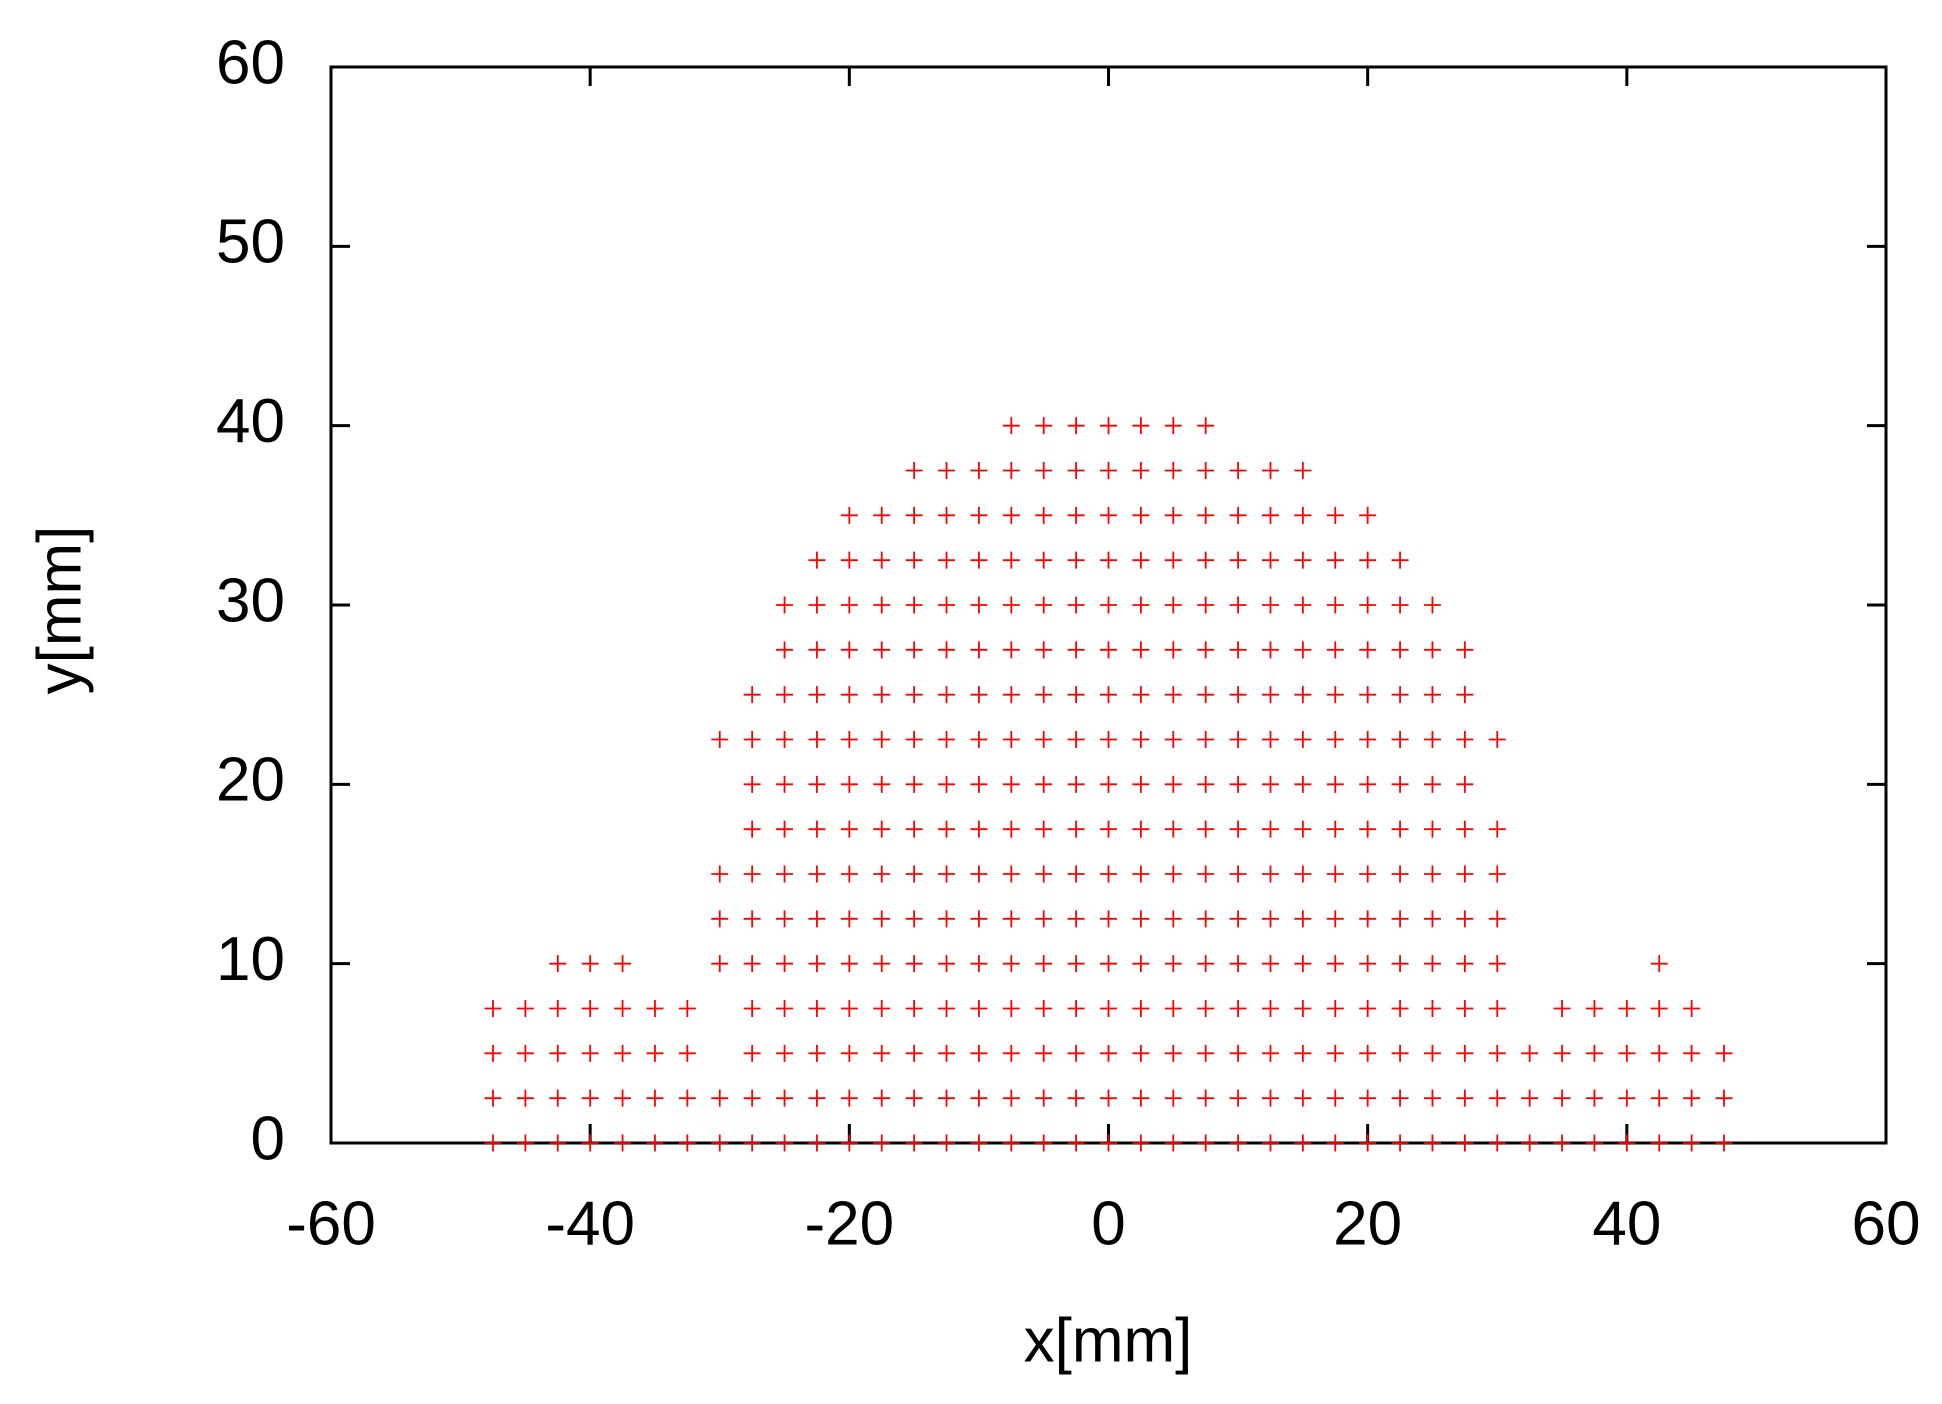 This screenshot has width=1942, height=1404. I want to click on y-tick-label: 20, so click(250, 780).